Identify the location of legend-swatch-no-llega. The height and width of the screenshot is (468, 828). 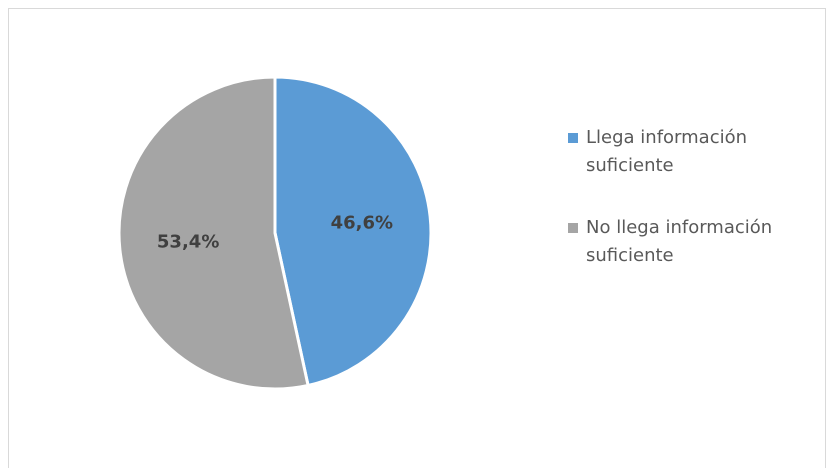
(573, 228).